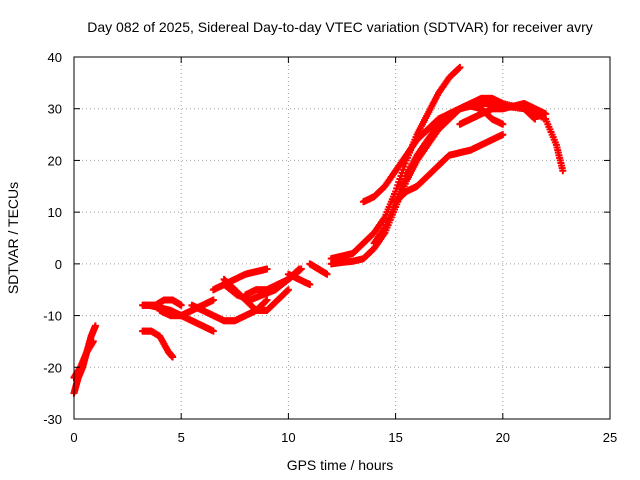 The image size is (640, 480). What do you see at coordinates (288, 437) in the screenshot?
I see `x-tick-label: 10` at bounding box center [288, 437].